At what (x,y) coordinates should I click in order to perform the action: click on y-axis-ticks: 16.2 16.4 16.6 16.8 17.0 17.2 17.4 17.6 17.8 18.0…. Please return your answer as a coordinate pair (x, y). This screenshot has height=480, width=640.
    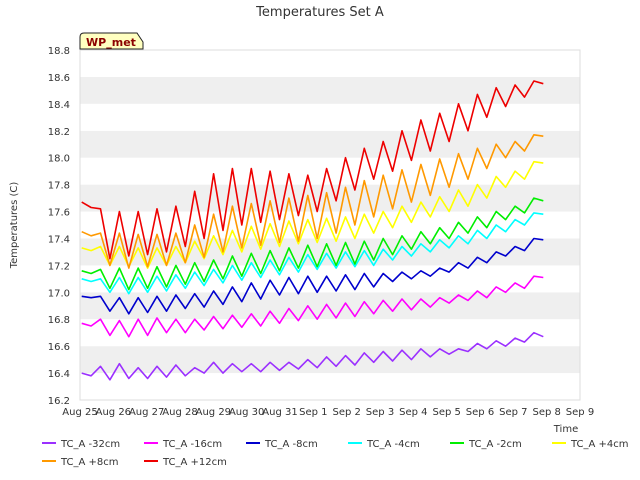
    Looking at the image, I should click on (59, 226).